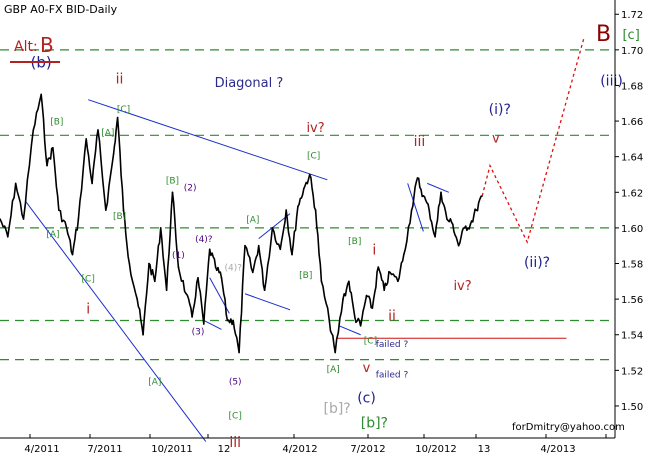 This screenshot has width=655, height=457. What do you see at coordinates (568, 427) in the screenshot?
I see `watermark: forDmitry@yahoo.com` at bounding box center [568, 427].